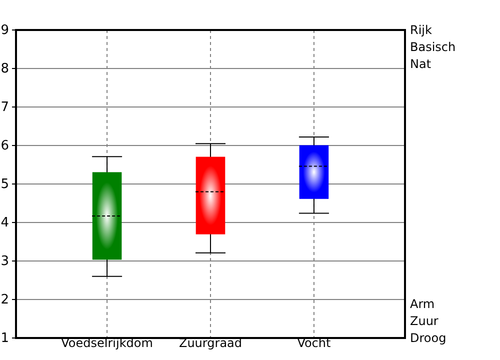  Describe the element at coordinates (421, 30) in the screenshot. I see `text: Rijk` at that location.